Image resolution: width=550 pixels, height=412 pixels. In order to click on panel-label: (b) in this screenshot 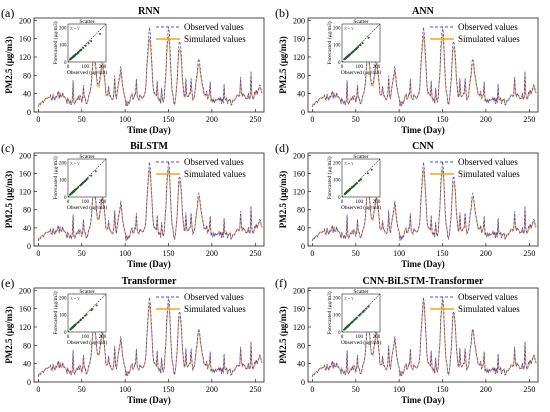, I will do `click(282, 13)`.